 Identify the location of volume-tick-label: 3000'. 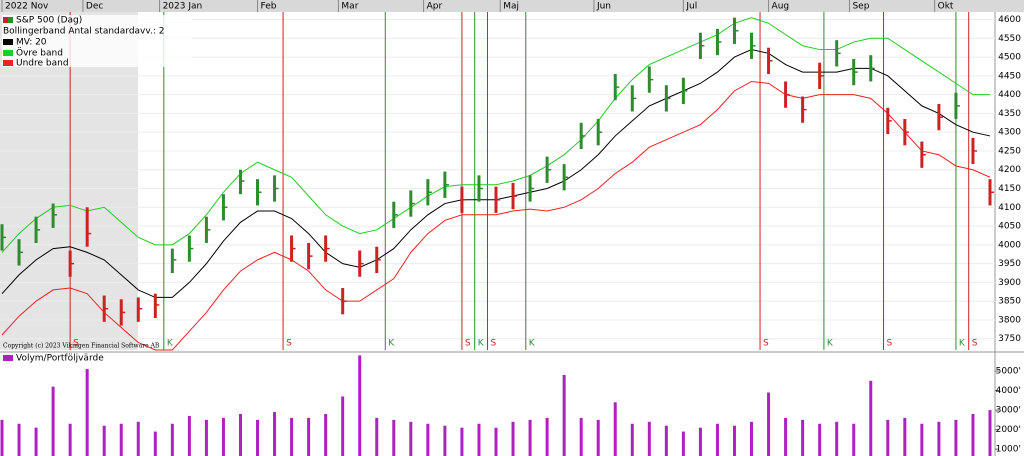
(1008, 411).